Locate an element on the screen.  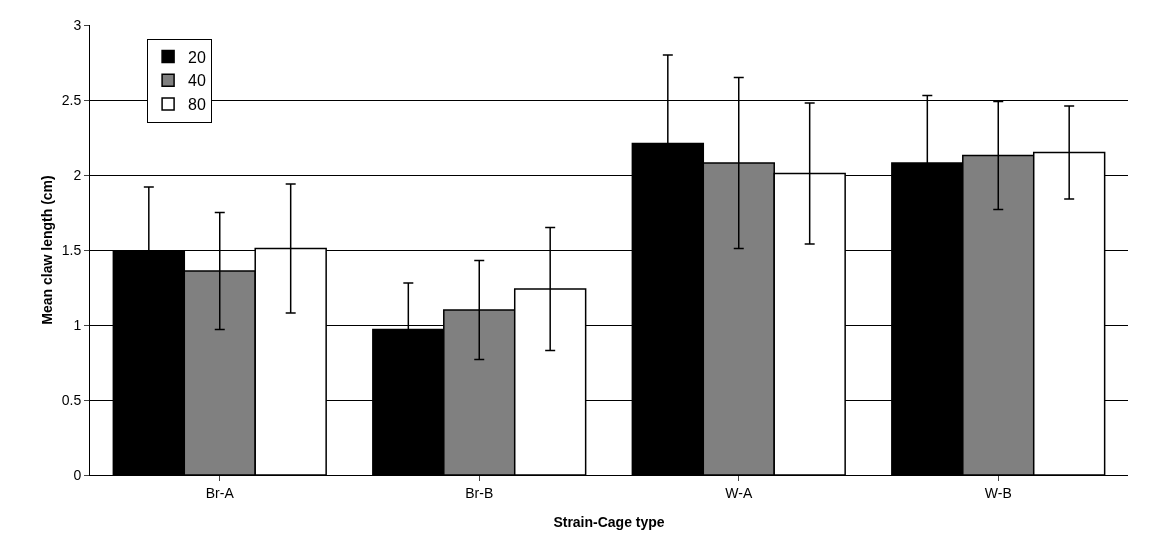
y-tick-label: 1 is located at coordinates (77, 324).